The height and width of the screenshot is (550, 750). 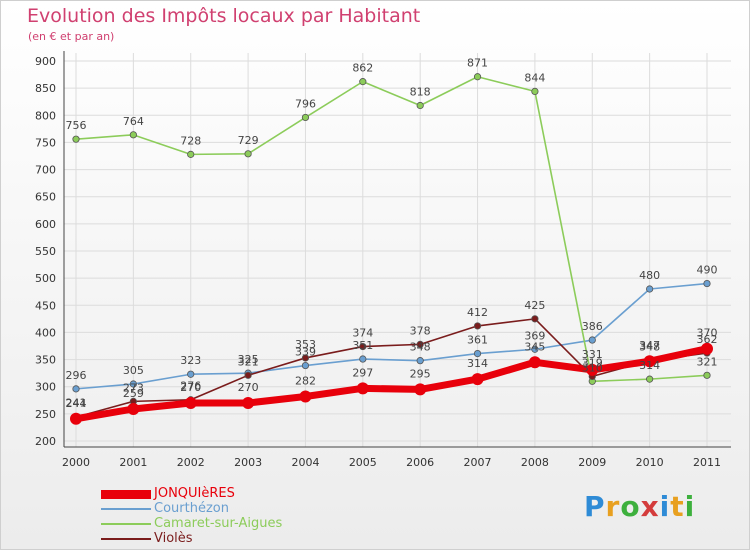 What do you see at coordinates (707, 339) in the screenshot?
I see `data-label: 362` at bounding box center [707, 339].